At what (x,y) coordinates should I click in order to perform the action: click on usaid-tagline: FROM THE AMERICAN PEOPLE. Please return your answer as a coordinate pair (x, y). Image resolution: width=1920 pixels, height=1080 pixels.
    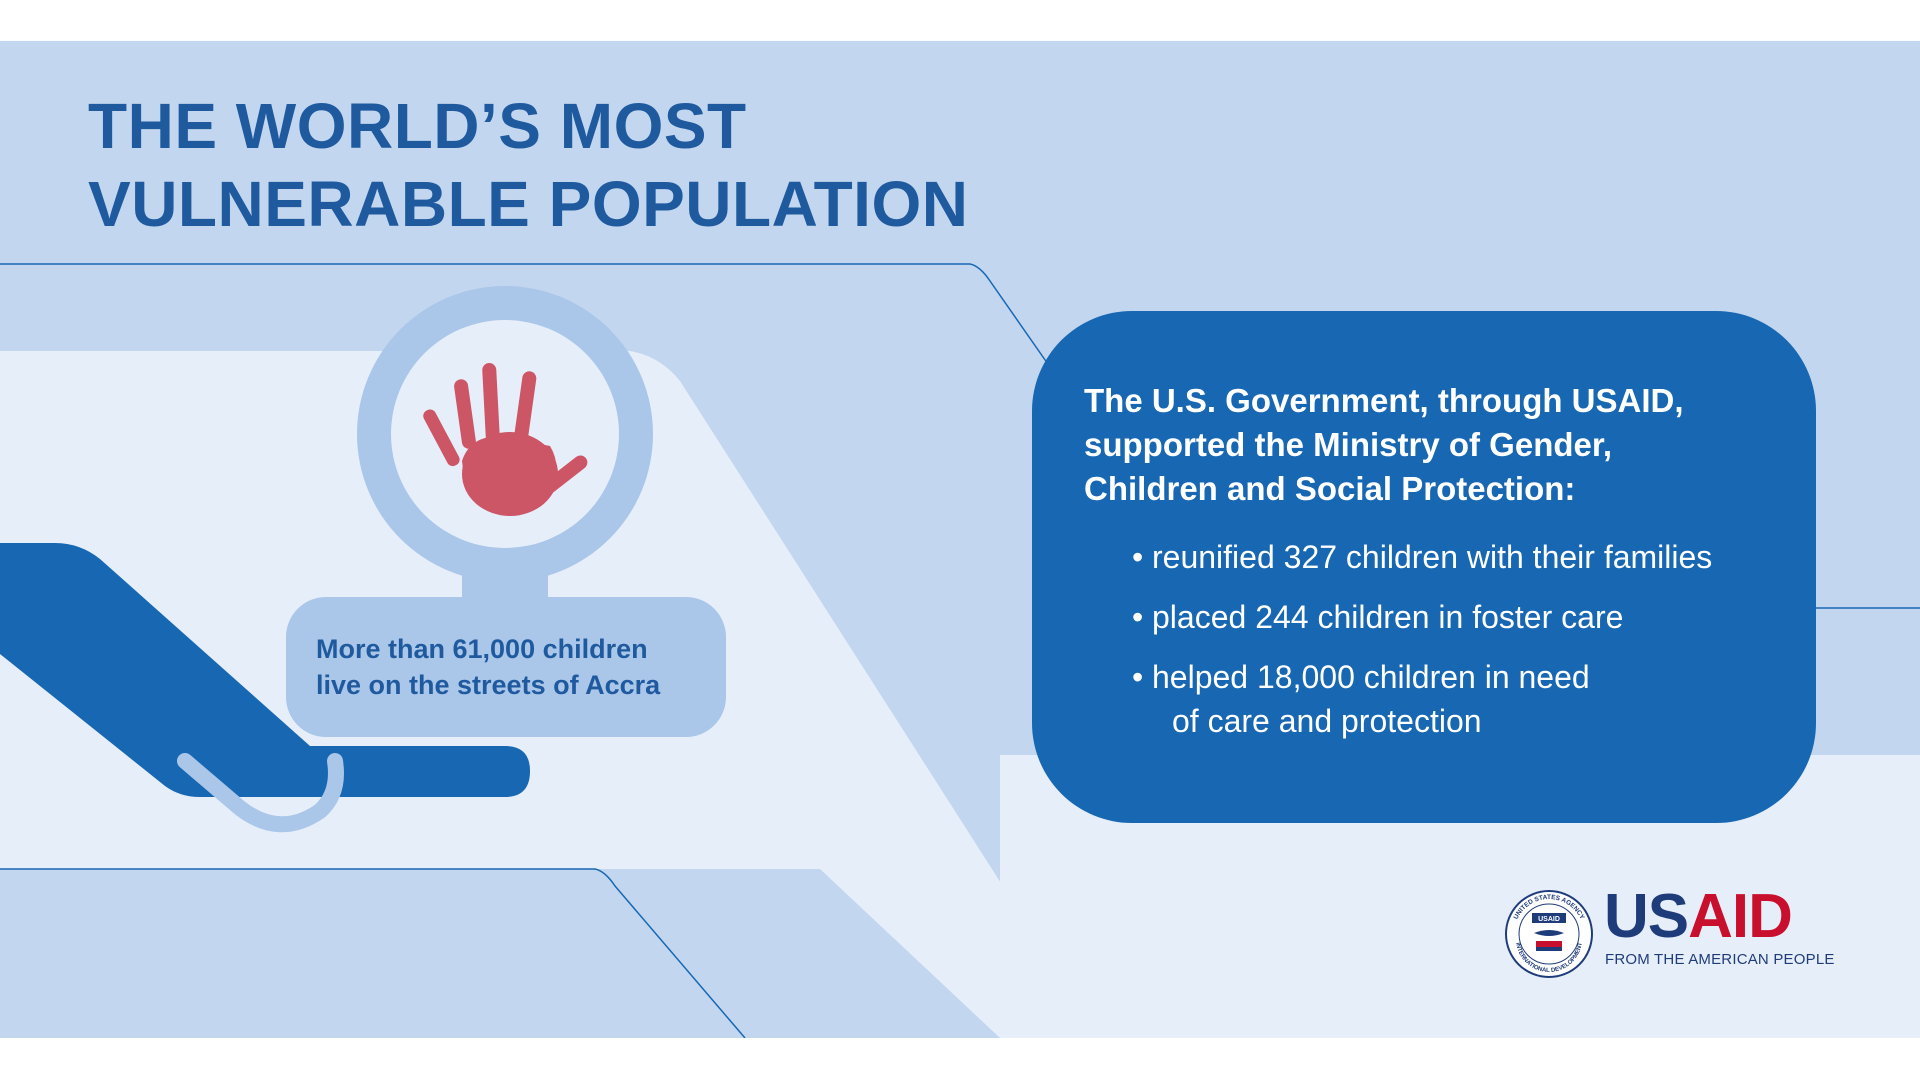
    Looking at the image, I should click on (1720, 959).